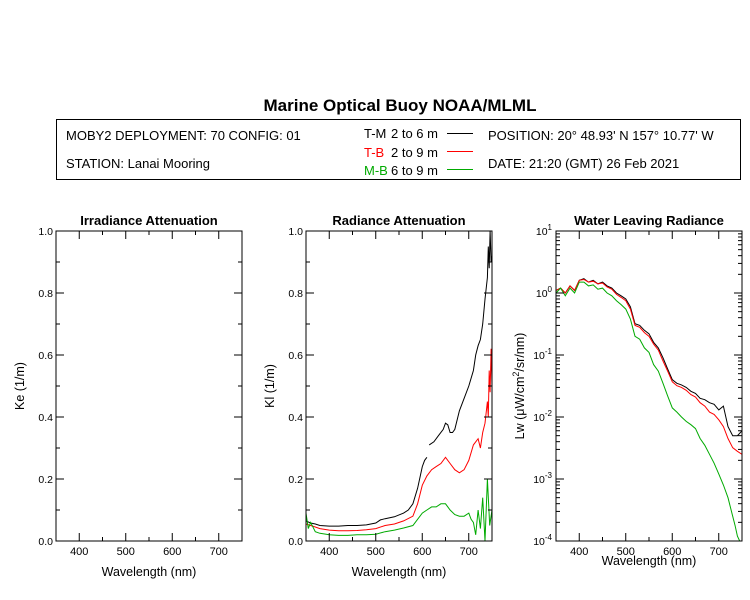 This screenshot has width=750, height=600. I want to click on y-tick-label: 10⁻³, so click(542, 478).